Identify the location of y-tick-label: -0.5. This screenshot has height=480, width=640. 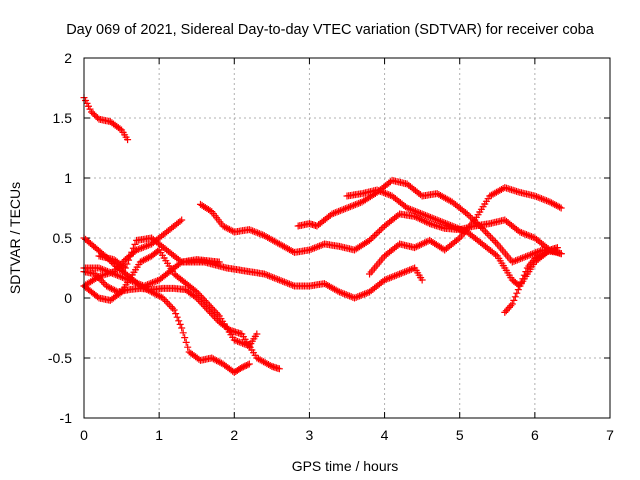
(60, 358).